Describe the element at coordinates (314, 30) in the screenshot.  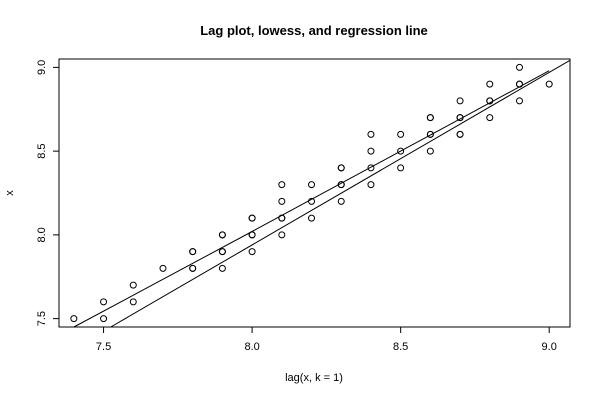
I see `chart-title: Lag plot, lowess, and regression line` at that location.